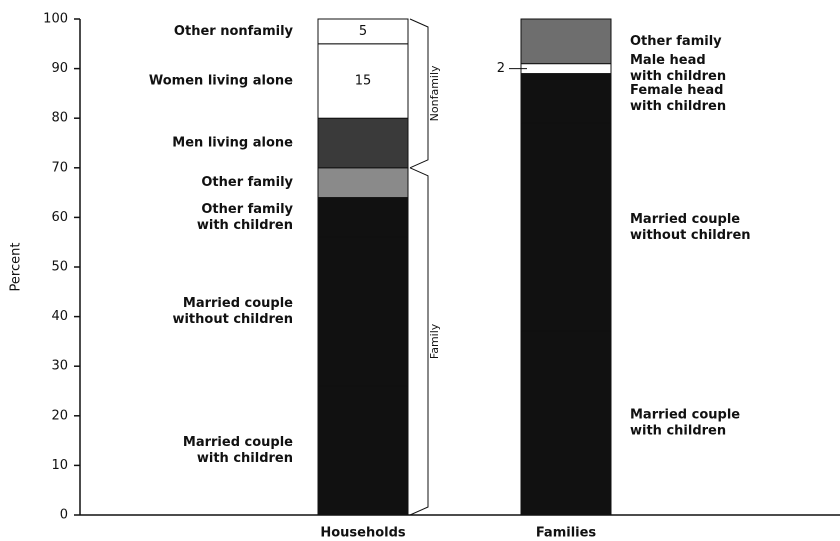 The height and width of the screenshot is (541, 840). Describe the element at coordinates (676, 90) in the screenshot. I see `segment-label: Female head` at that location.